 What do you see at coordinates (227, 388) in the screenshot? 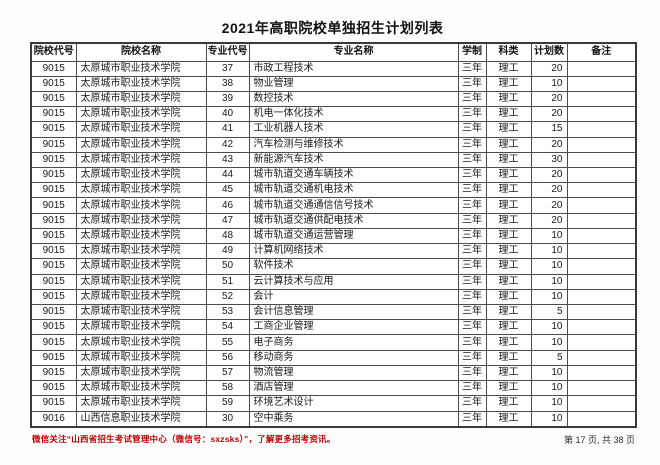
I see `cell-major-code: 58` at bounding box center [227, 388].